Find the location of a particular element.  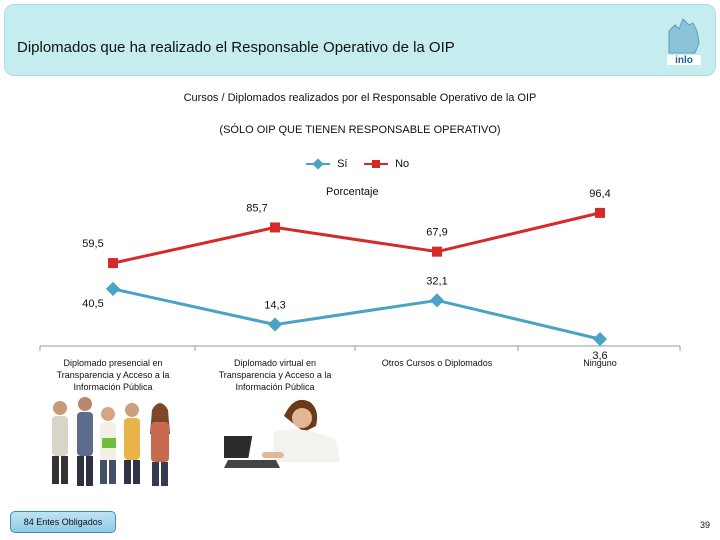

category-label: Otros Cursos o Diplomados is located at coordinates (437, 363).